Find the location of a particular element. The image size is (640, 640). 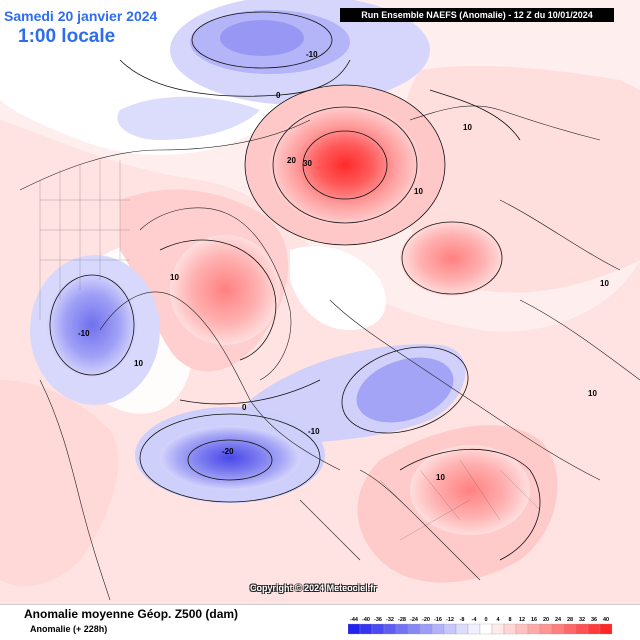

legend-tick-label: -44 is located at coordinates (354, 620).